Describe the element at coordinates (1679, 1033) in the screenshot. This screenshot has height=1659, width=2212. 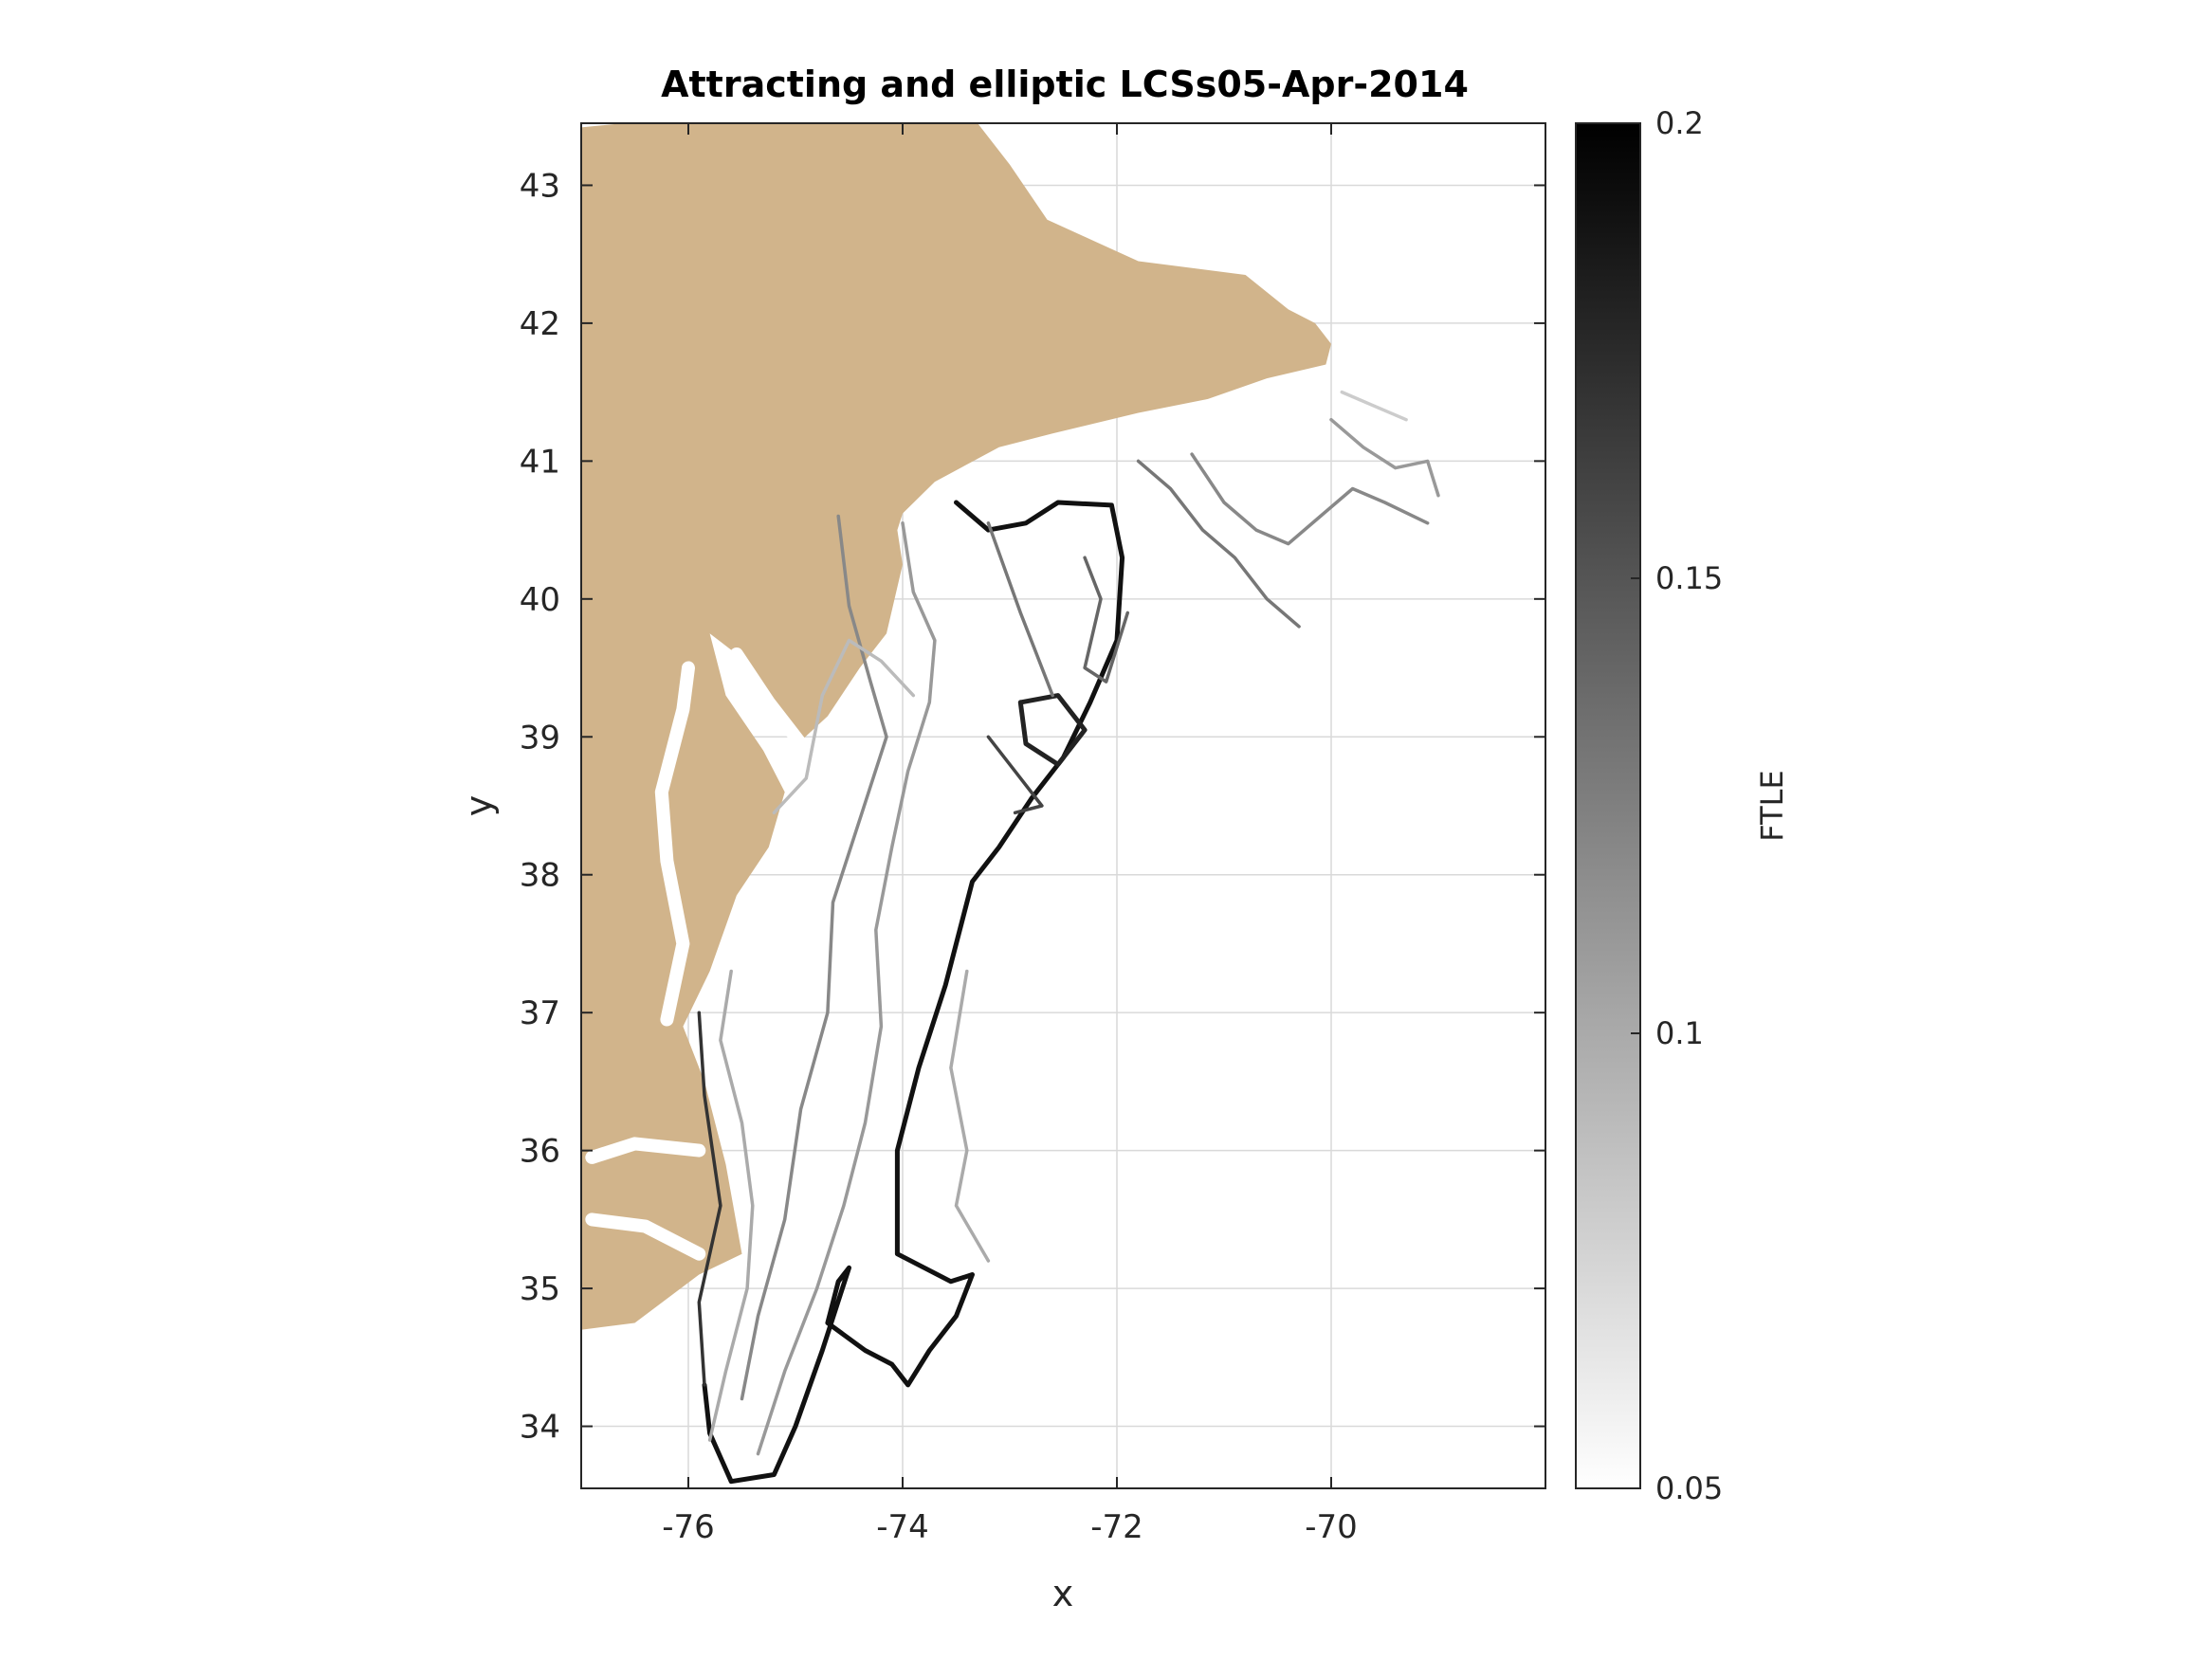
I see `colorbar-tick-label: 0.1` at that location.